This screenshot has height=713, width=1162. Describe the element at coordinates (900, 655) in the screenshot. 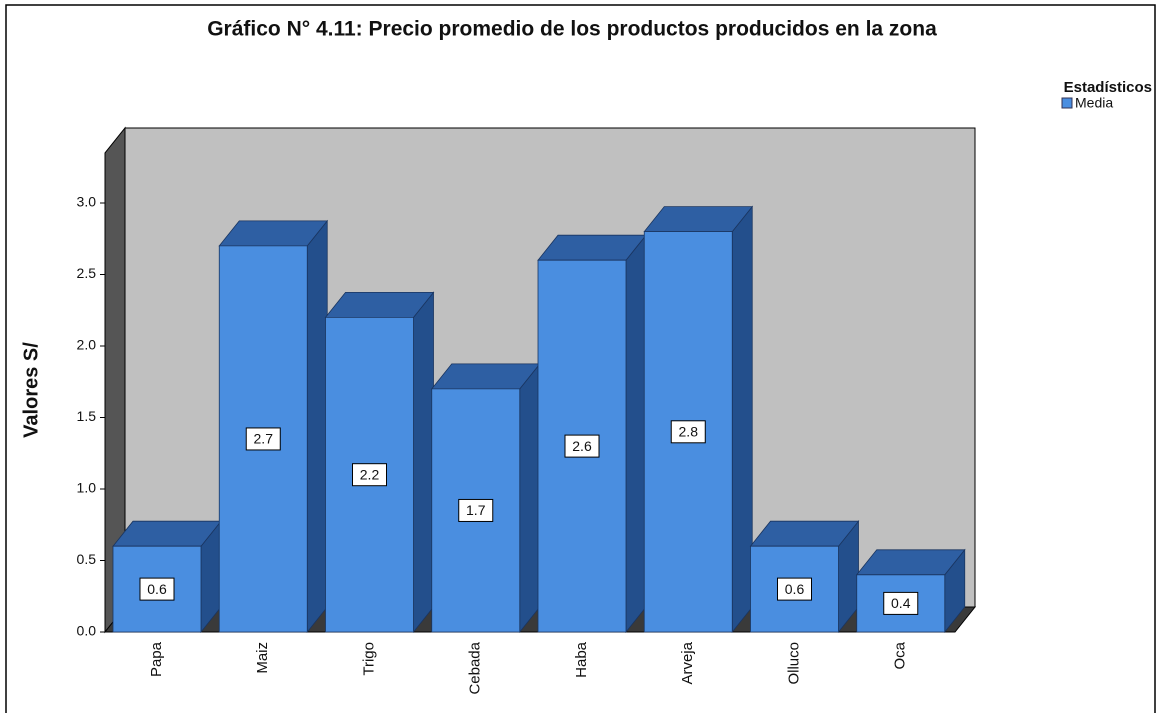

I see `x-tick-label: Oca` at that location.